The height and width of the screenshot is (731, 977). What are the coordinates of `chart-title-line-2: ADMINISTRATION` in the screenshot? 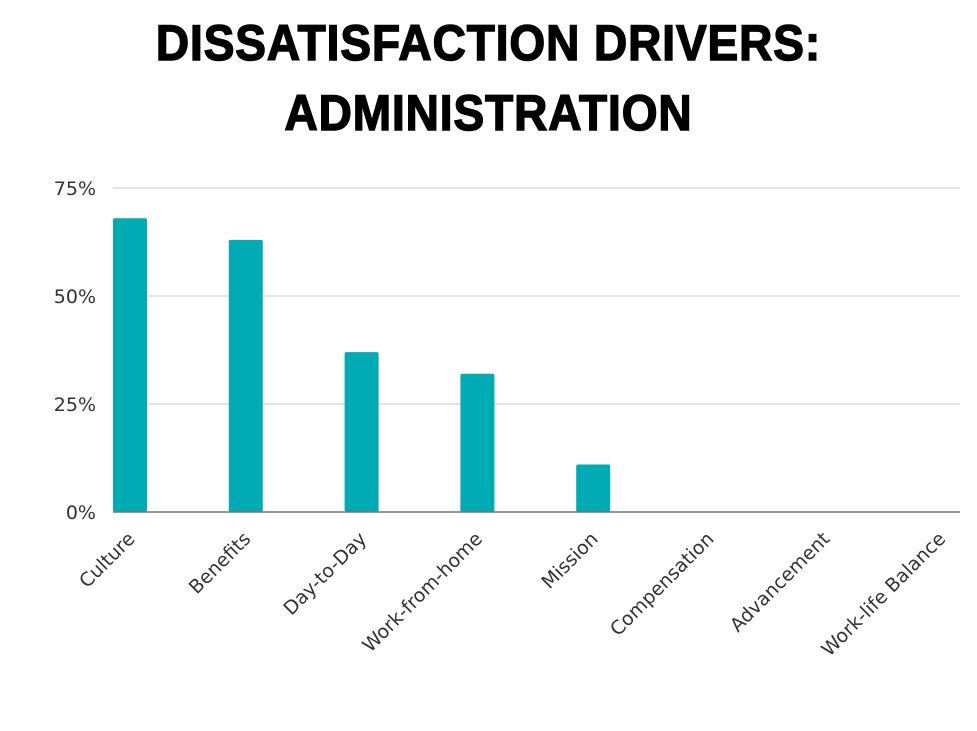 It's located at (488, 113).